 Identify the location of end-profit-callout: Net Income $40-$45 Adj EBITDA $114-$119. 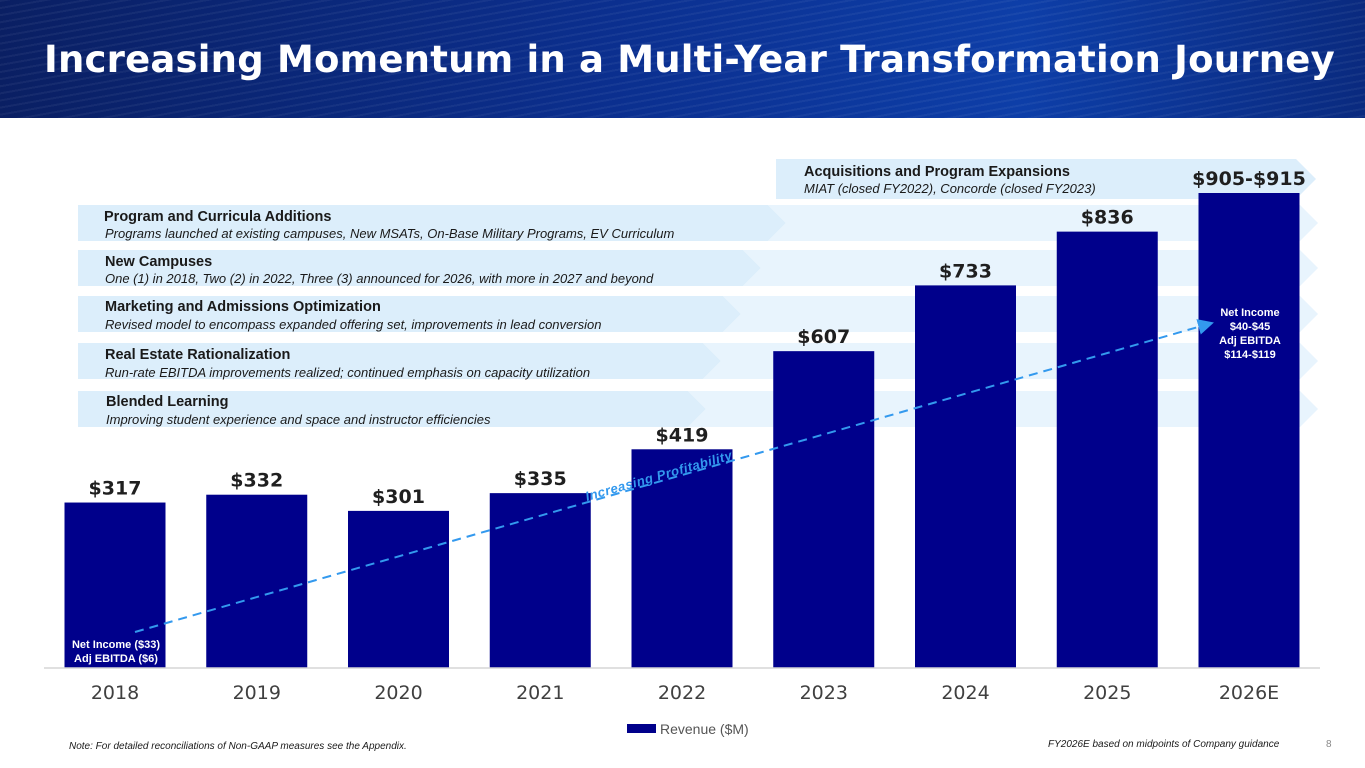
(1250, 334).